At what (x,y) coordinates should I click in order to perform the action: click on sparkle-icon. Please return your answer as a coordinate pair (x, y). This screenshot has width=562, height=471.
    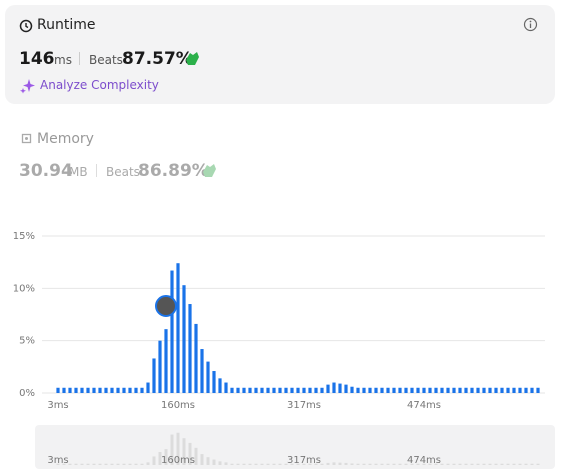
    Looking at the image, I should click on (27, 86).